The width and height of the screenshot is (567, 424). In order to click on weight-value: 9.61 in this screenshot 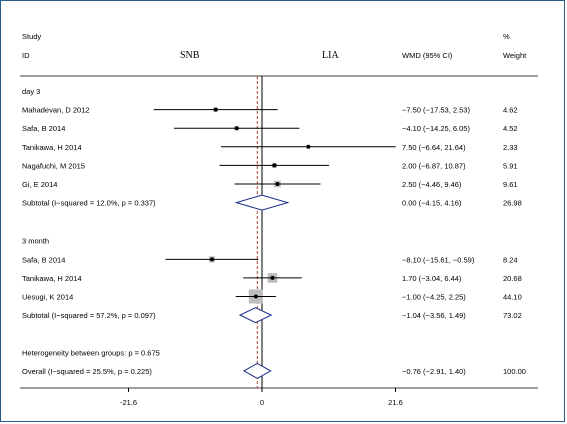, I will do `click(510, 184)`.